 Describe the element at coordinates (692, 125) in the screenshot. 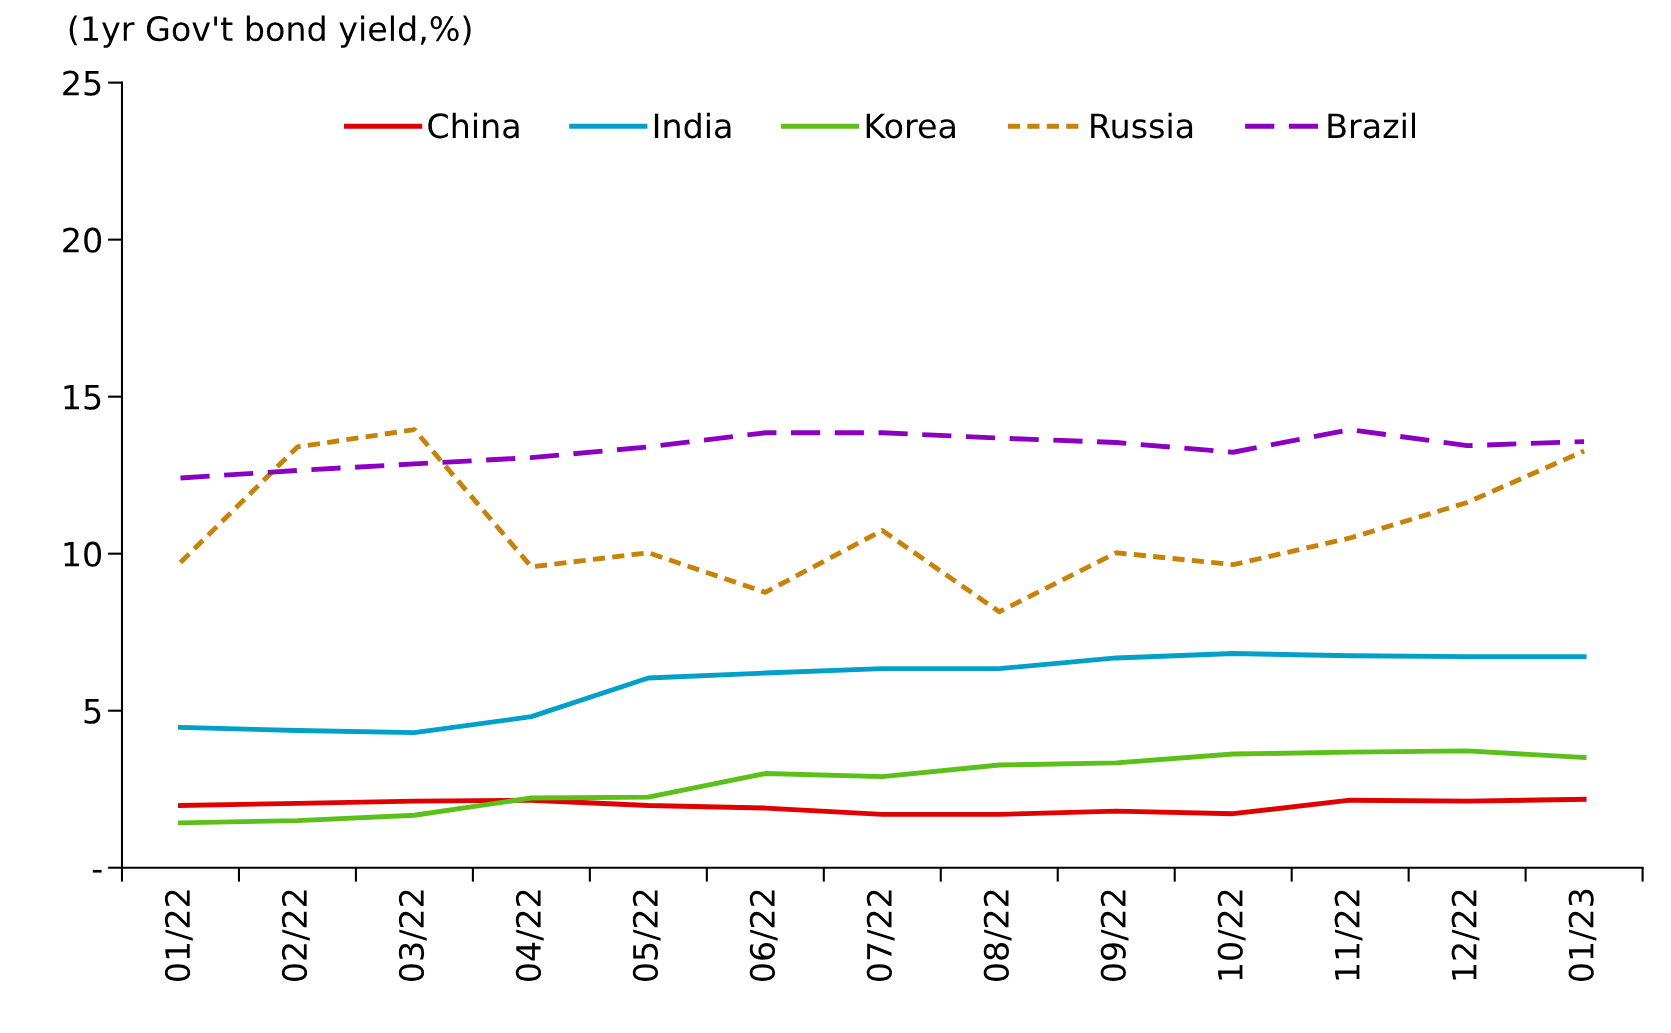

I see `legend-label: India` at that location.